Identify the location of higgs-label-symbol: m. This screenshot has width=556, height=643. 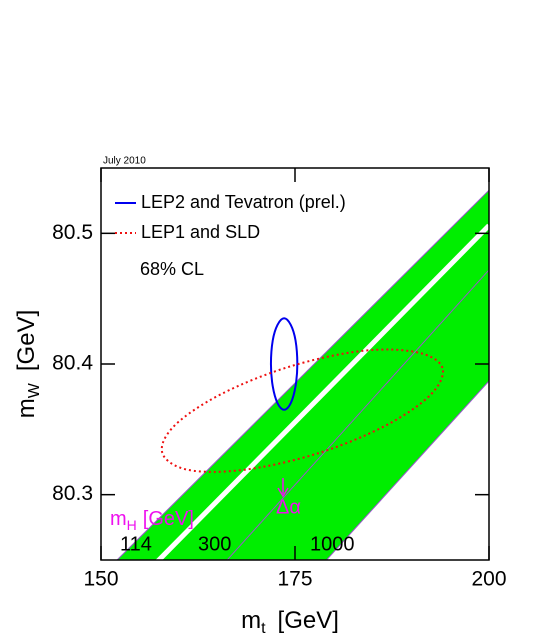
(118, 519).